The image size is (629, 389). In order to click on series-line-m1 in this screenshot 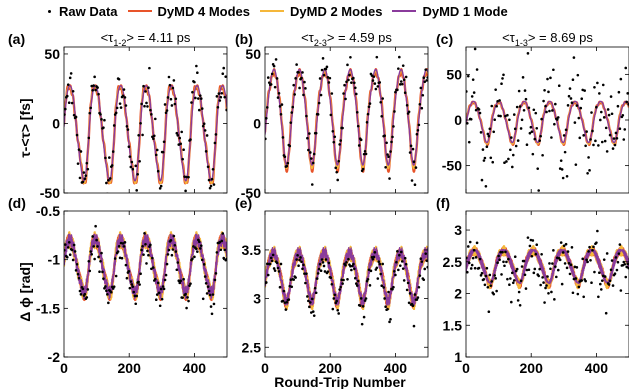, I will do `click(346, 117)`.